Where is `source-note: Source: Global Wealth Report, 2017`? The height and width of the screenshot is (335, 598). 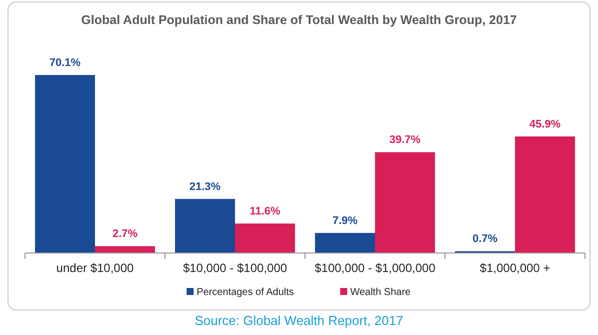 source-note: Source: Global Wealth Report, 2017 is located at coordinates (299, 320).